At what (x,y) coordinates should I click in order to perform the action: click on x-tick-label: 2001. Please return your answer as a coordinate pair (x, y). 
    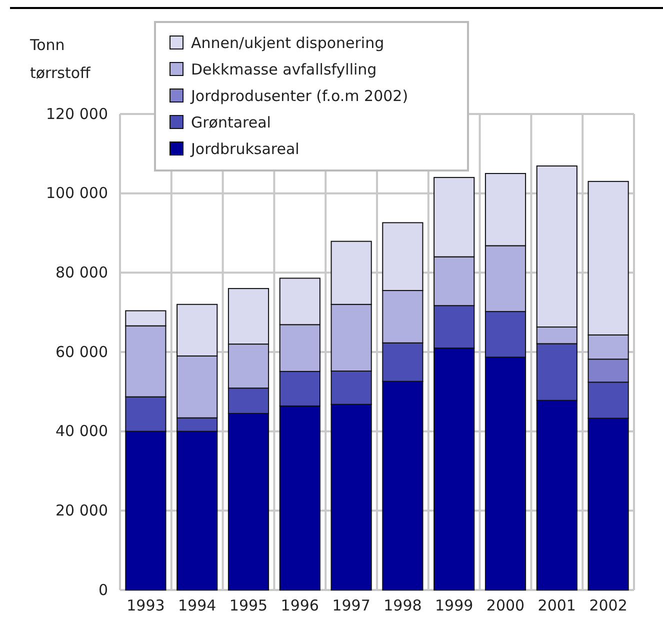
    Looking at the image, I should click on (557, 605).